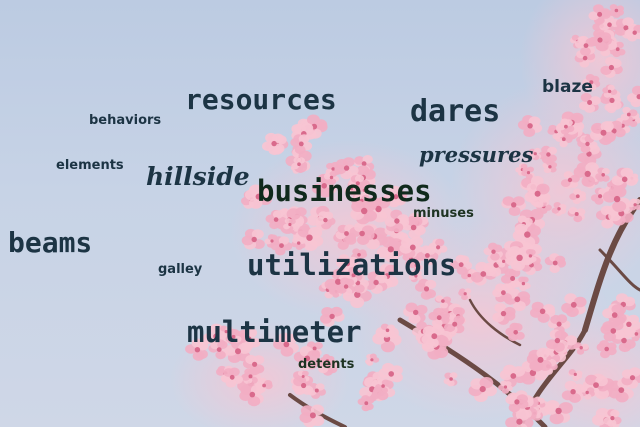 The width and height of the screenshot is (640, 427). Describe the element at coordinates (125, 120) in the screenshot. I see `word-behaviors: behaviors` at that location.